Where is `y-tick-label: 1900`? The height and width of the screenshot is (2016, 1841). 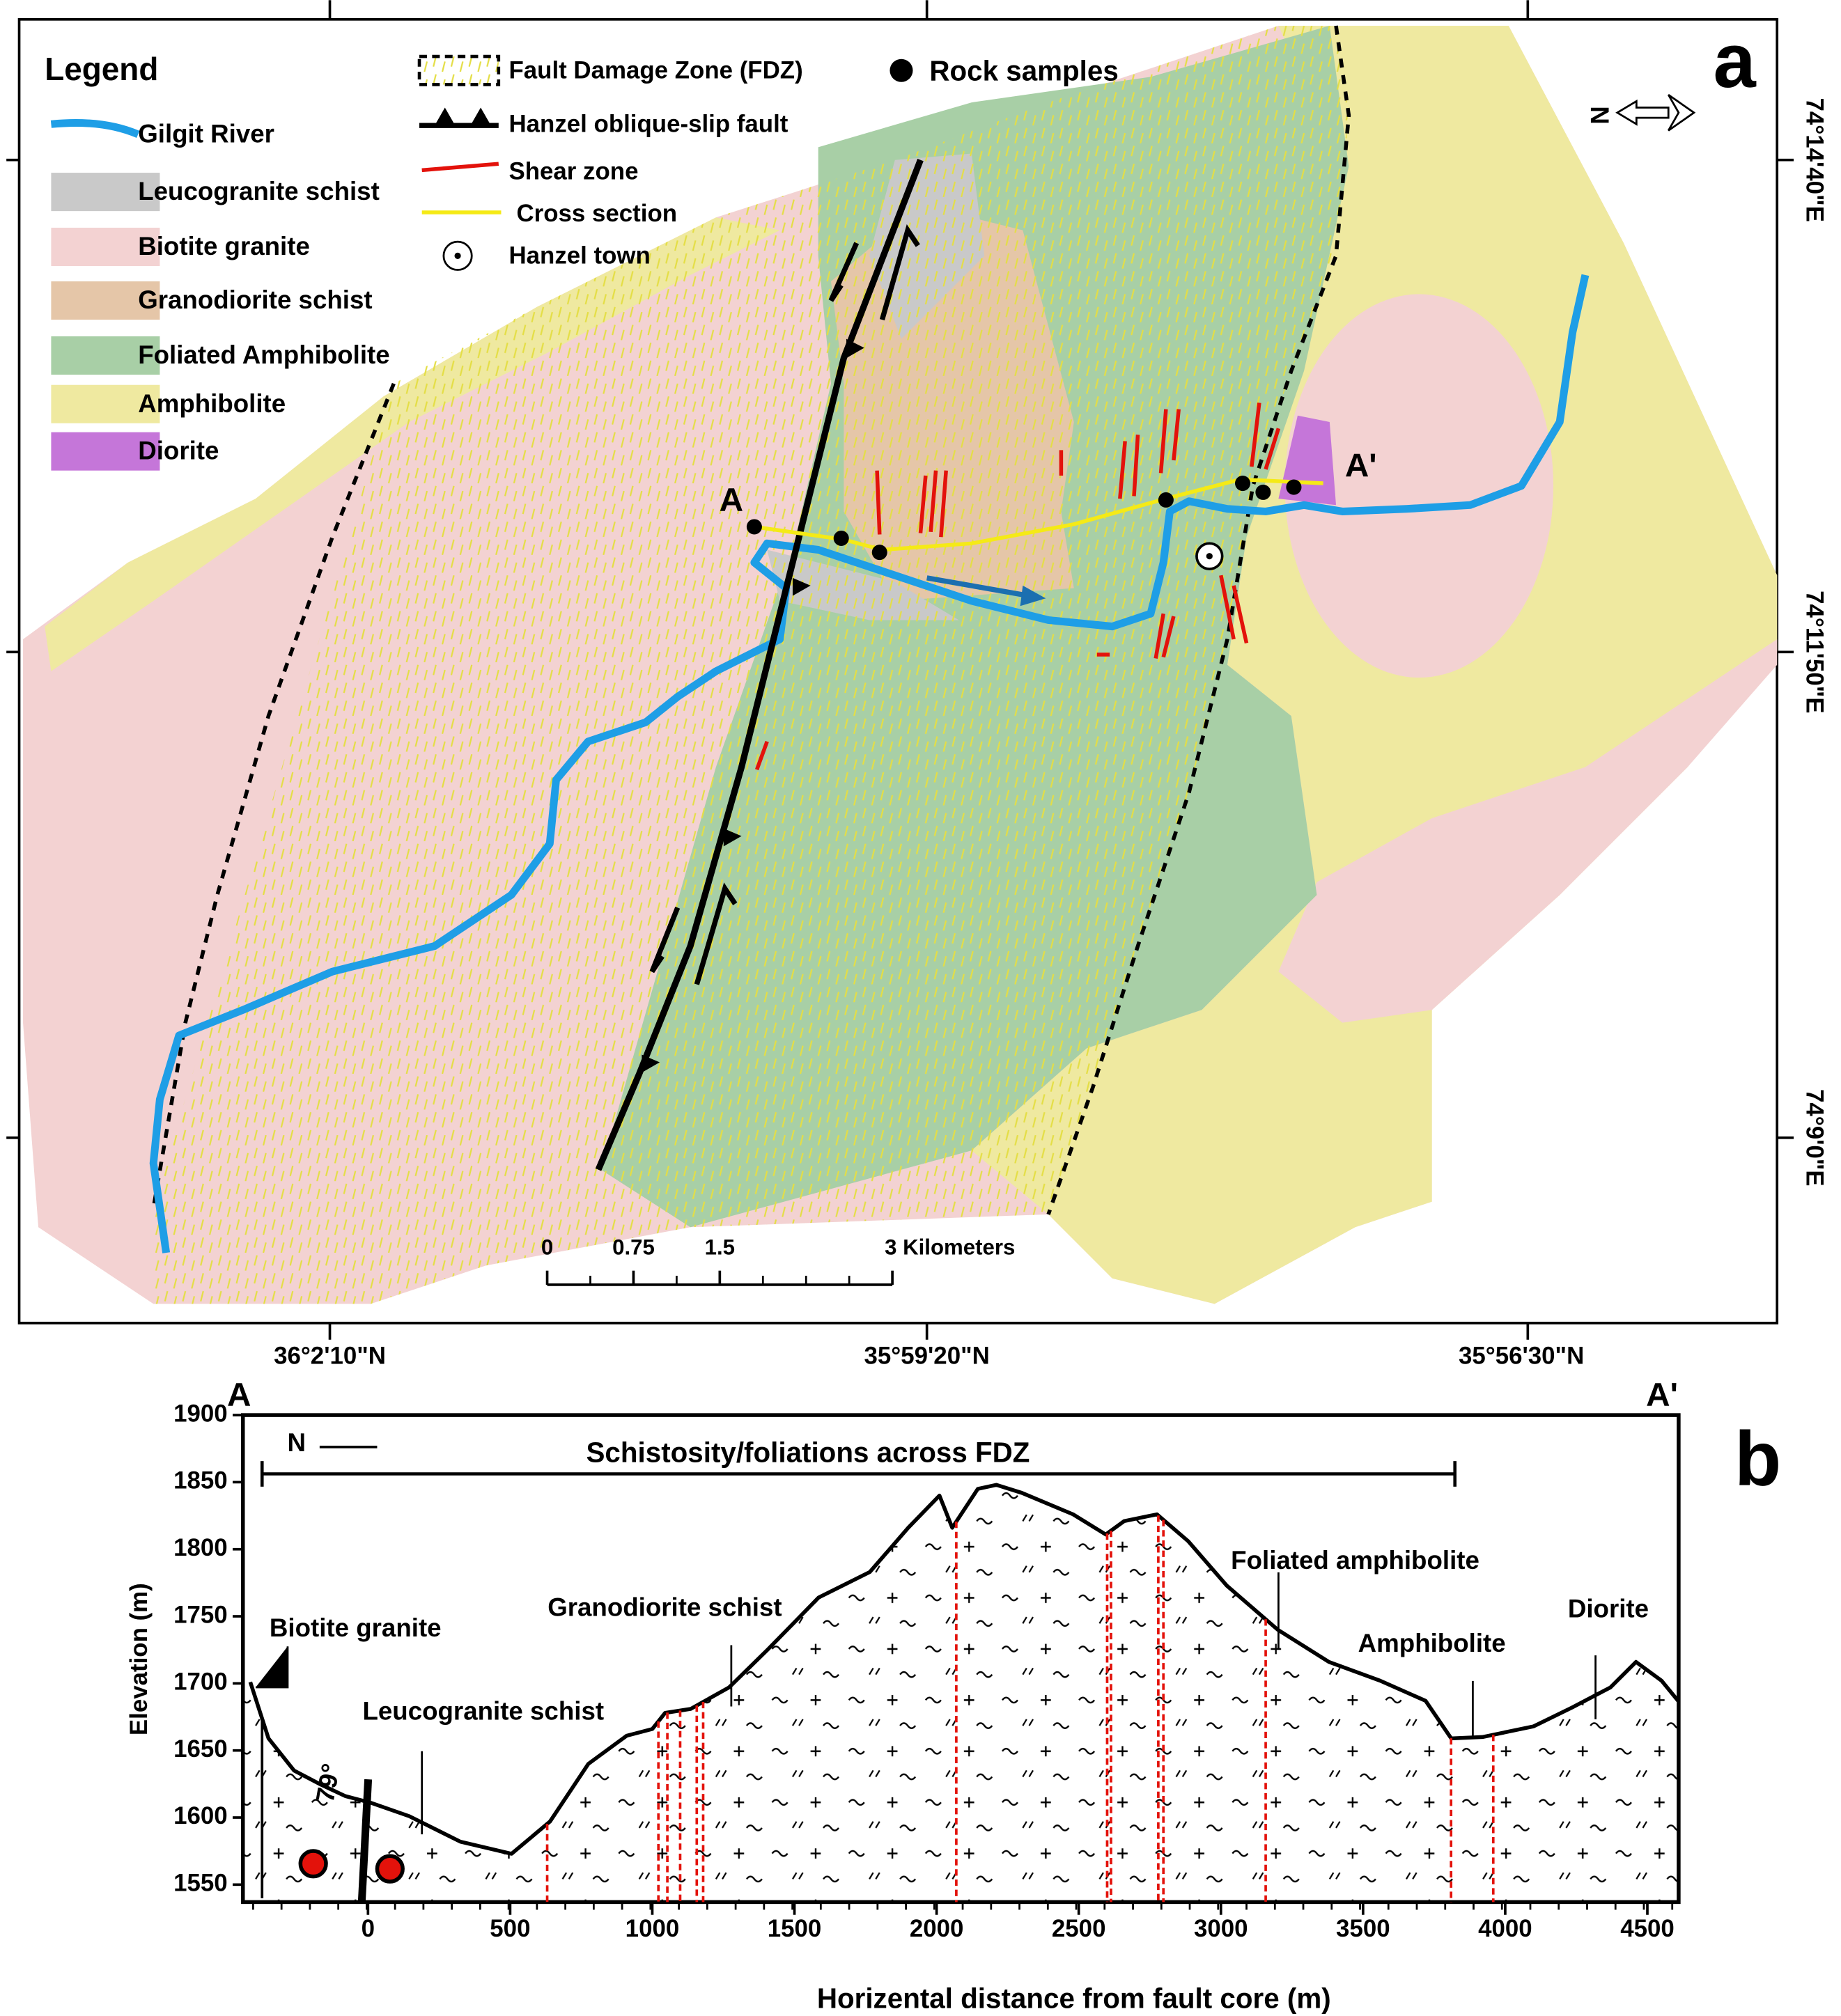 y-tick-label: 1900 is located at coordinates (201, 1413).